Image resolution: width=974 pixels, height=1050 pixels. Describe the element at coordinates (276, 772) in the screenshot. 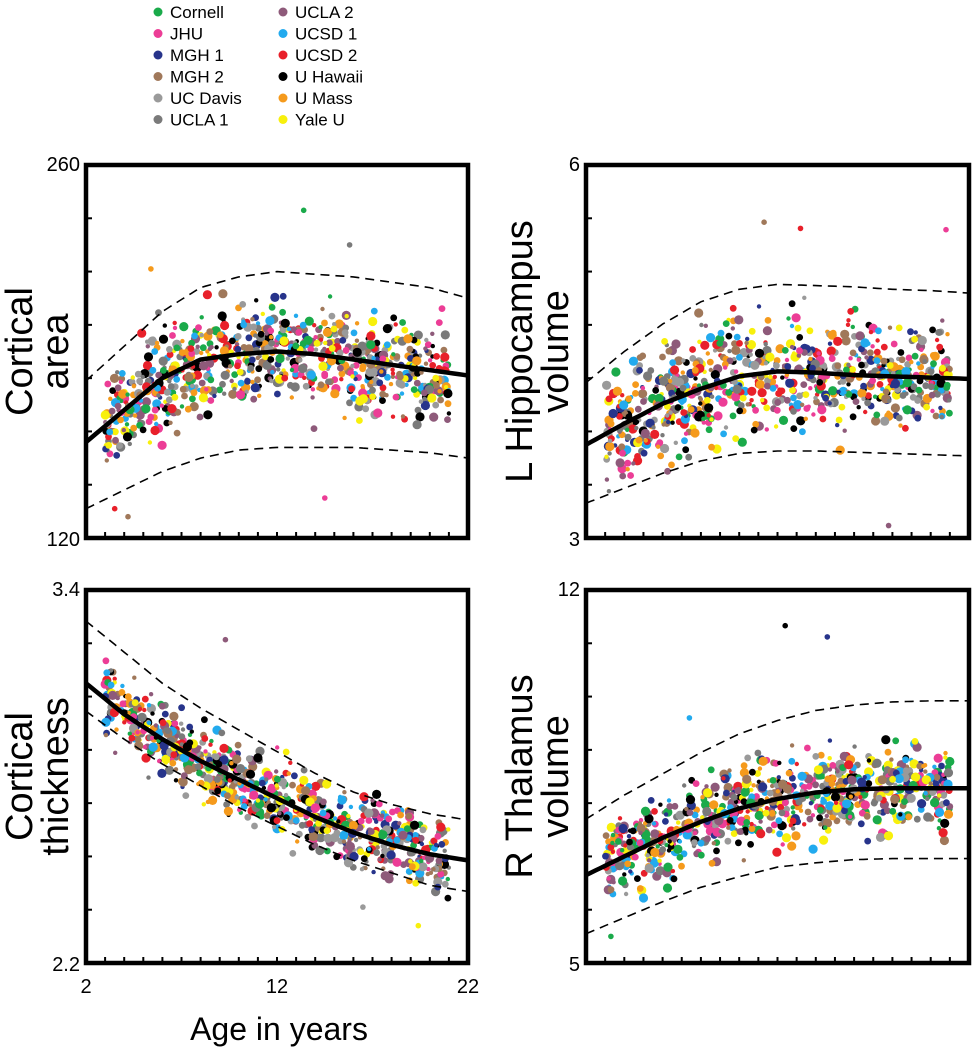

I see `median-curve` at that location.